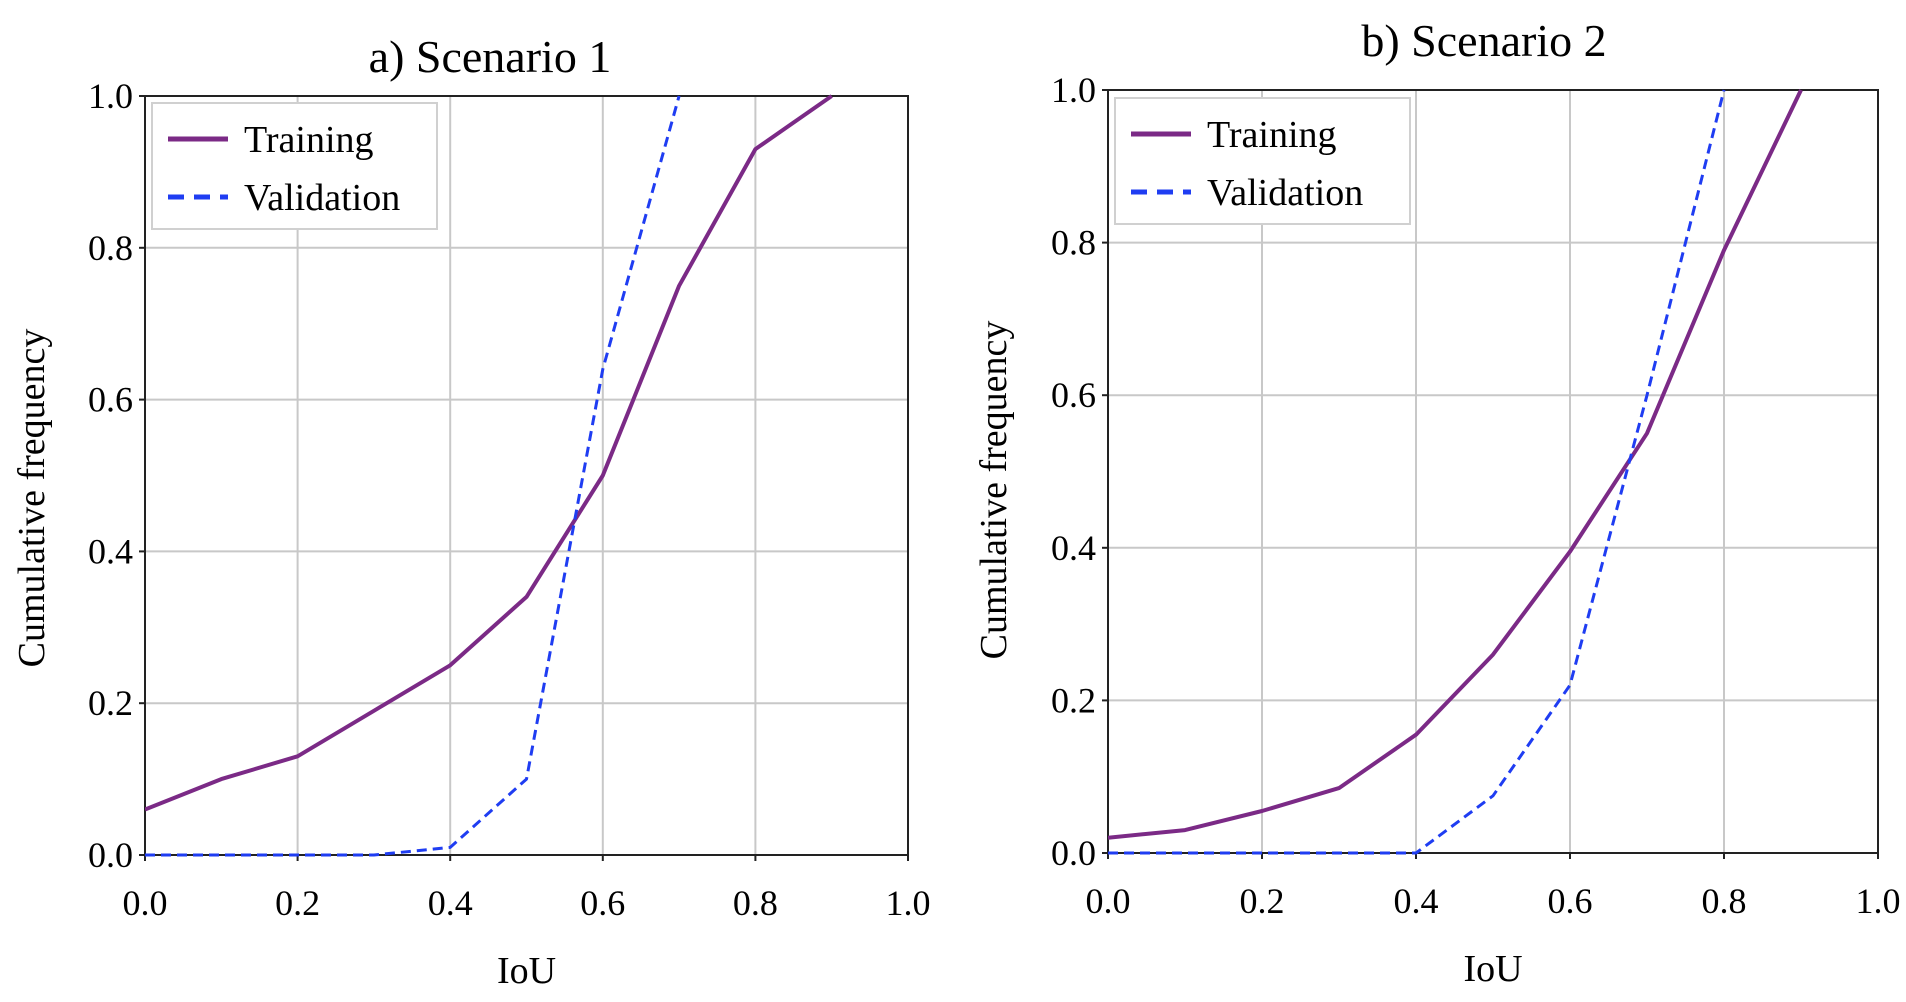 The width and height of the screenshot is (1906, 1002). I want to click on chart-title: b) Scenario 2, so click(1483, 40).